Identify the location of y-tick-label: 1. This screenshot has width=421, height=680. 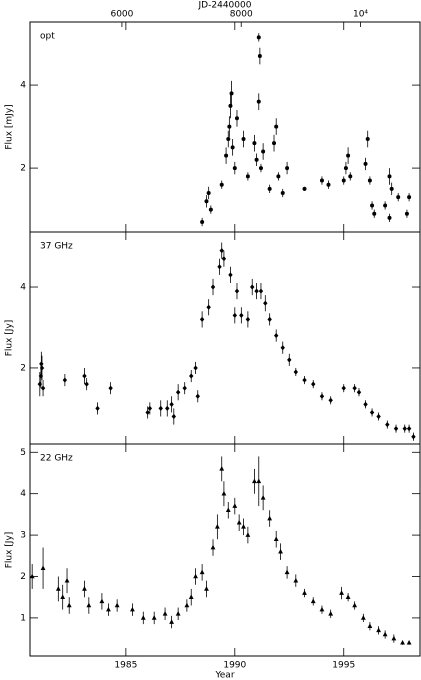
(23, 618).